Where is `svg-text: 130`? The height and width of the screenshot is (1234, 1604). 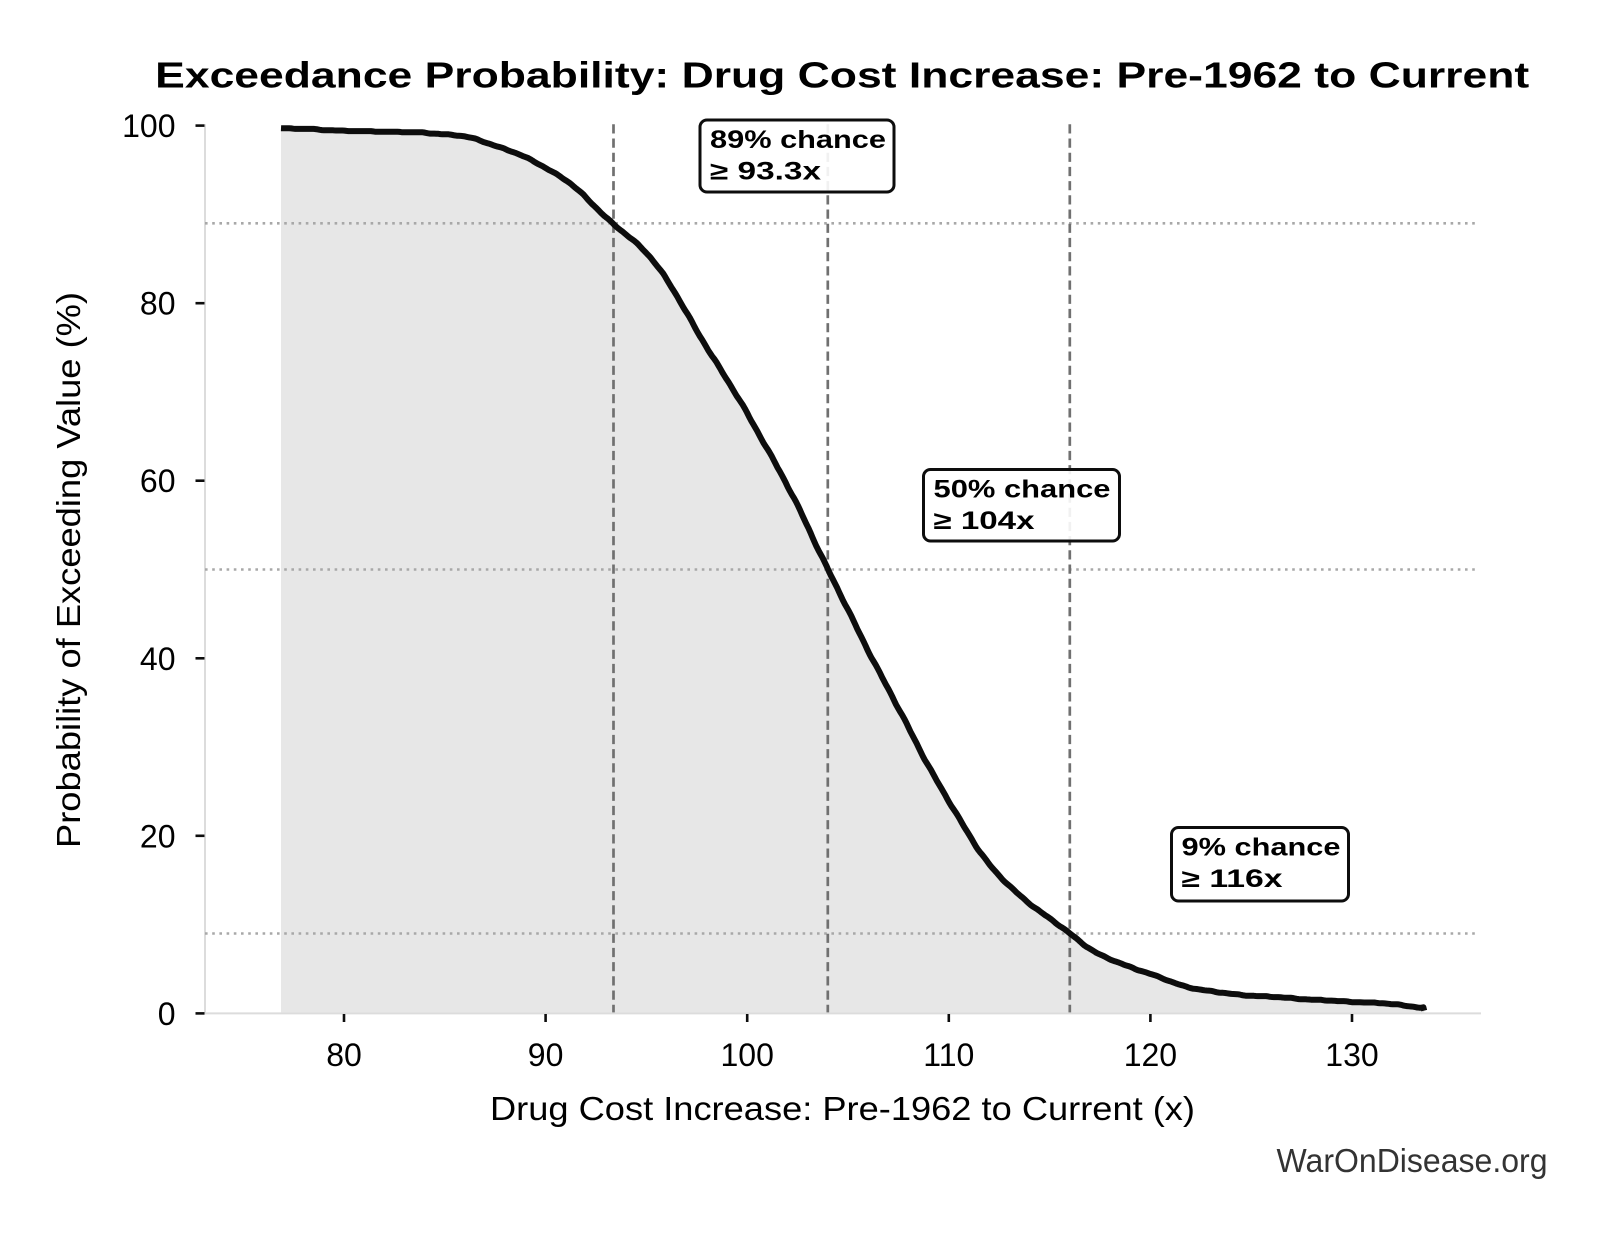
svg-text: 130 is located at coordinates (1351, 1055).